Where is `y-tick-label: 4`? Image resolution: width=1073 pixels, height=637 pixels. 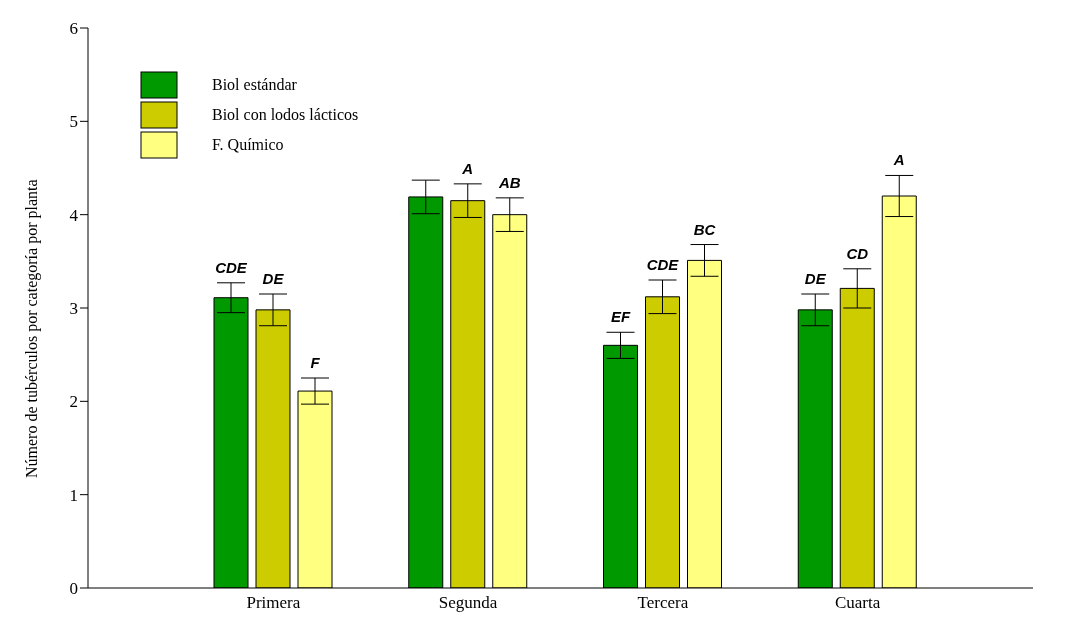 y-tick-label: 4 is located at coordinates (74, 215).